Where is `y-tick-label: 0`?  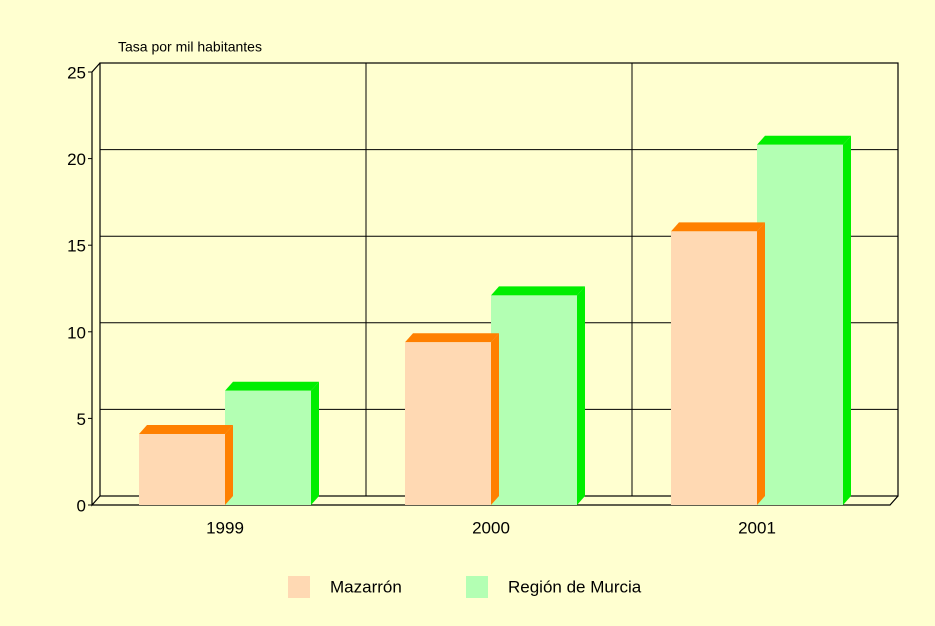
y-tick-label: 0 is located at coordinates (81, 505).